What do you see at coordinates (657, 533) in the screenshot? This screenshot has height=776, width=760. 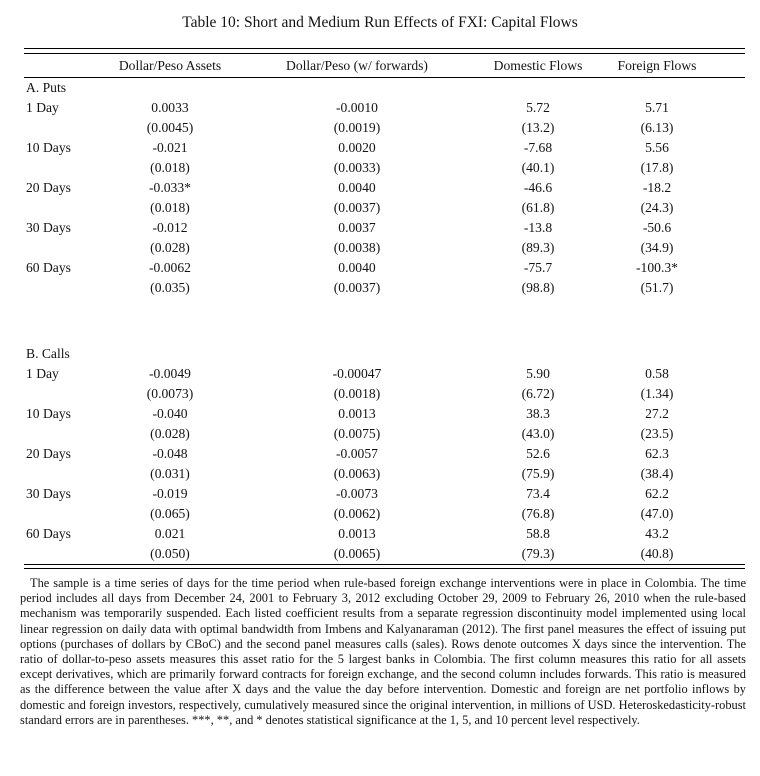 I see `coef-cell: 43.2` at bounding box center [657, 533].